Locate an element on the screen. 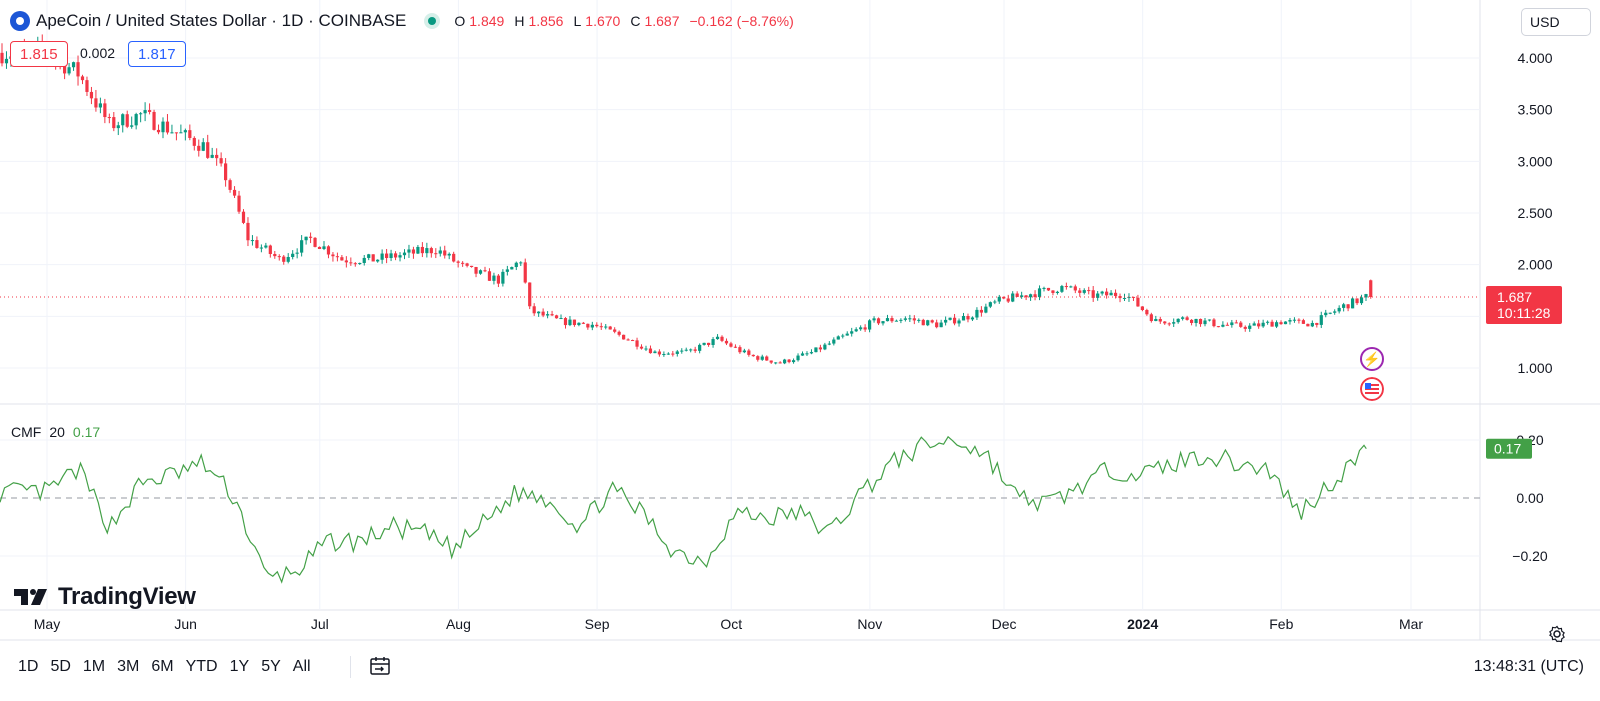 The image size is (1600, 701). us-flag-event-icon is located at coordinates (1372, 389).